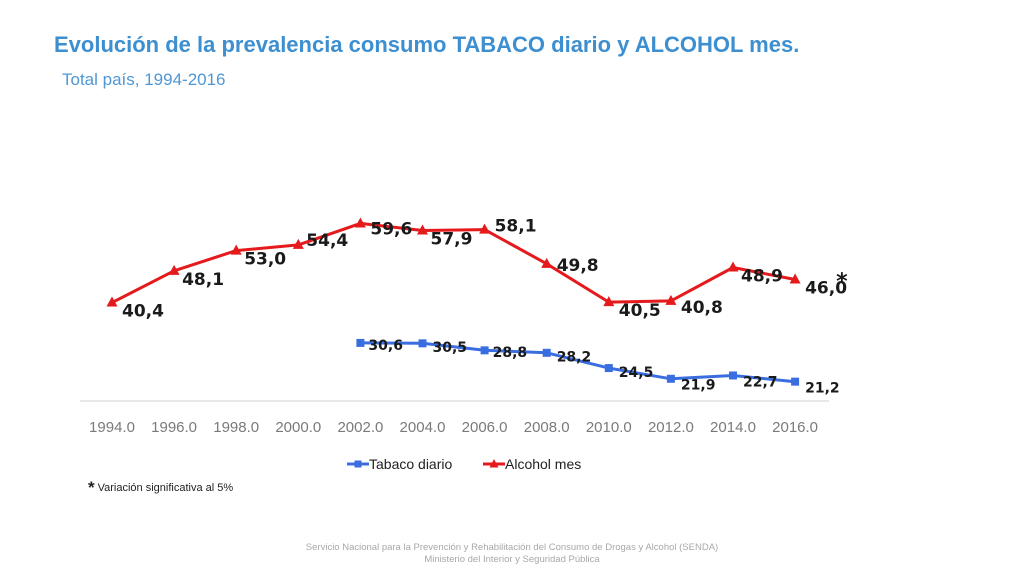 The height and width of the screenshot is (576, 1024). What do you see at coordinates (702, 308) in the screenshot?
I see `data-label: 40,8` at bounding box center [702, 308].